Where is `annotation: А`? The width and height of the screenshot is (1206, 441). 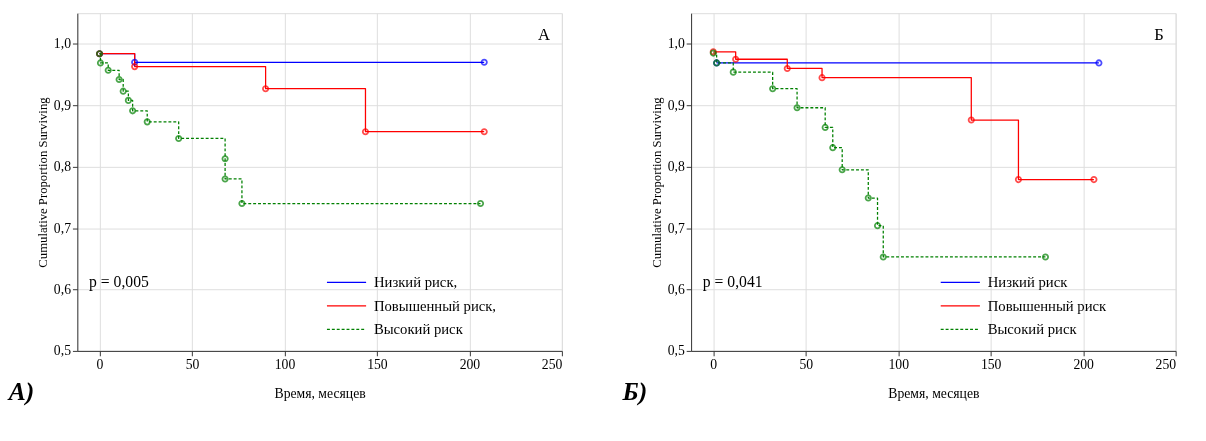 annotation: А is located at coordinates (544, 34).